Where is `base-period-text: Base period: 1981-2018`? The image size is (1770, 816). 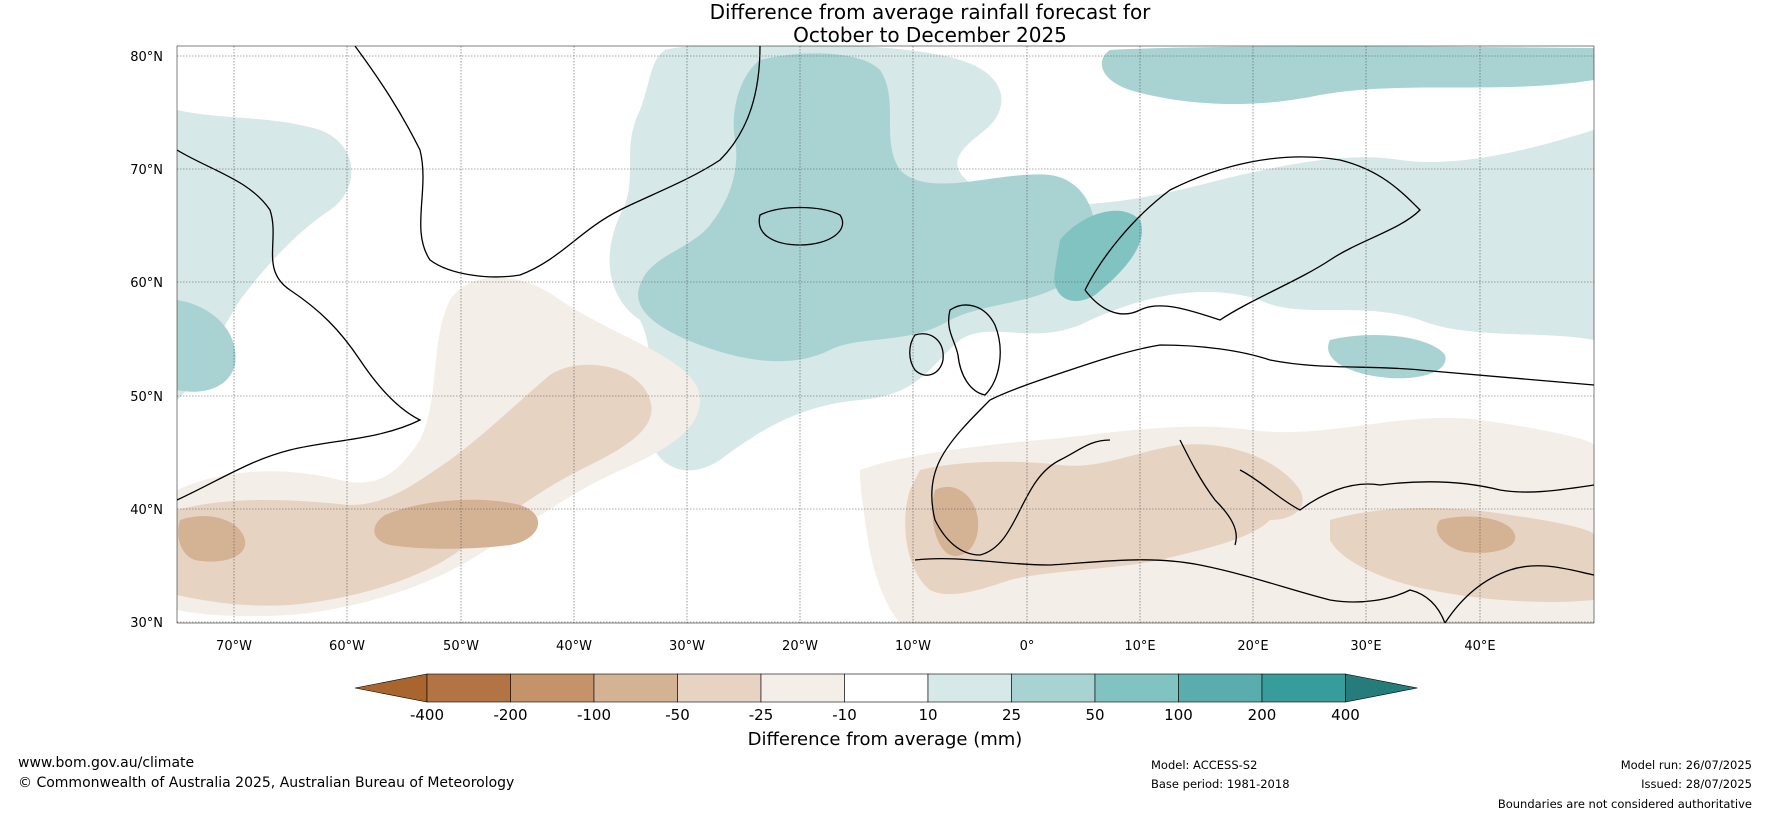 base-period-text: Base period: 1981-2018 is located at coordinates (1220, 784).